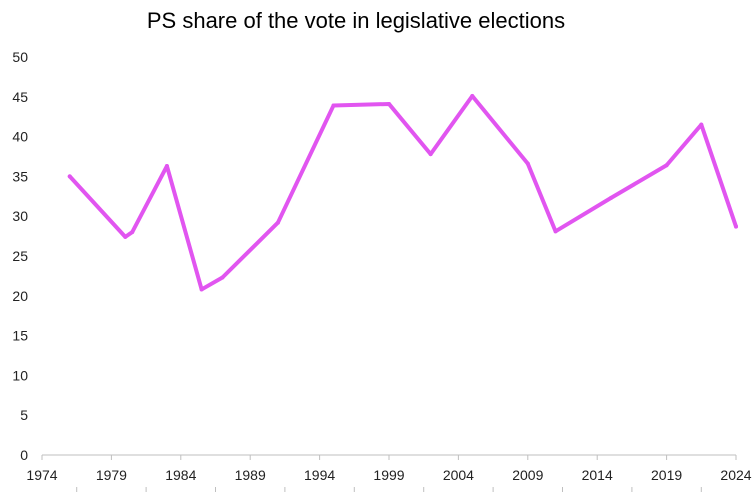 This screenshot has width=752, height=498. What do you see at coordinates (20, 57) in the screenshot?
I see `y-tick-label: 50` at bounding box center [20, 57].